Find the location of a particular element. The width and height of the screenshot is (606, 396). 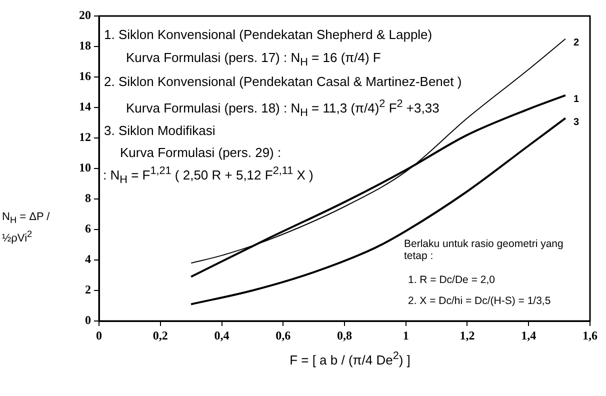

annotation: Kurva Formulasi (pers. 18) : N$_{H}$ = 11,3 (π/4)$^{2}$ F$^{2}$ +3,33 is located at coordinates (283, 109).